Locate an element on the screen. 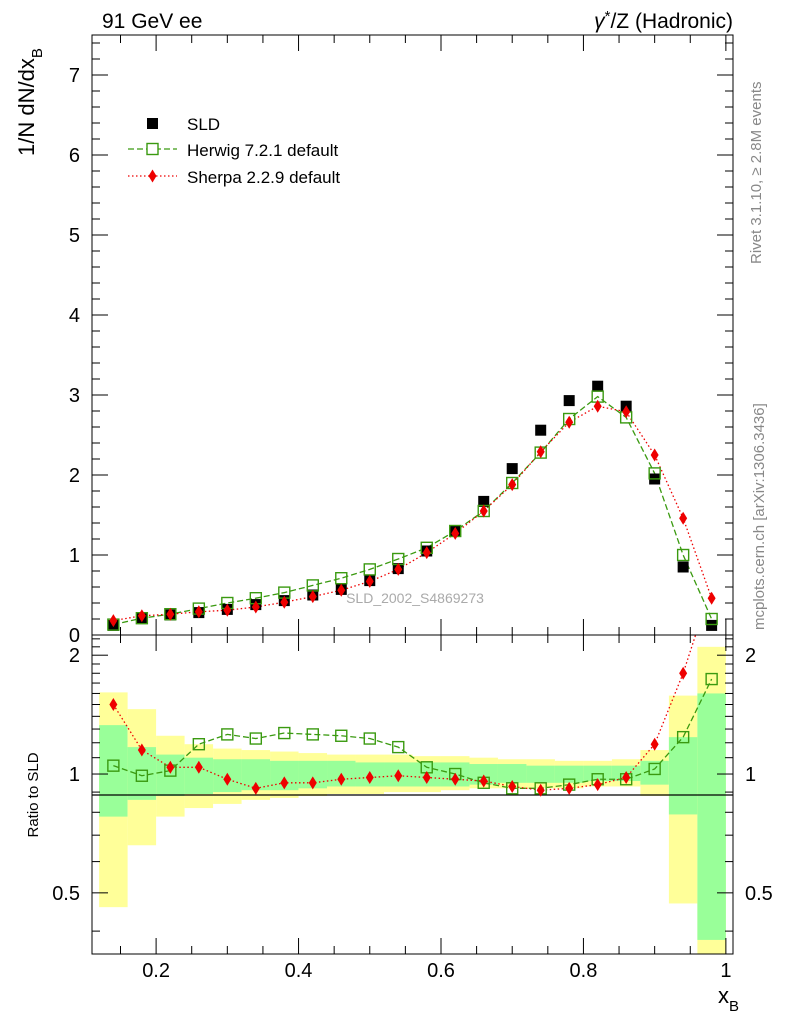  x-tick-label: 0.4 is located at coordinates (299, 971).